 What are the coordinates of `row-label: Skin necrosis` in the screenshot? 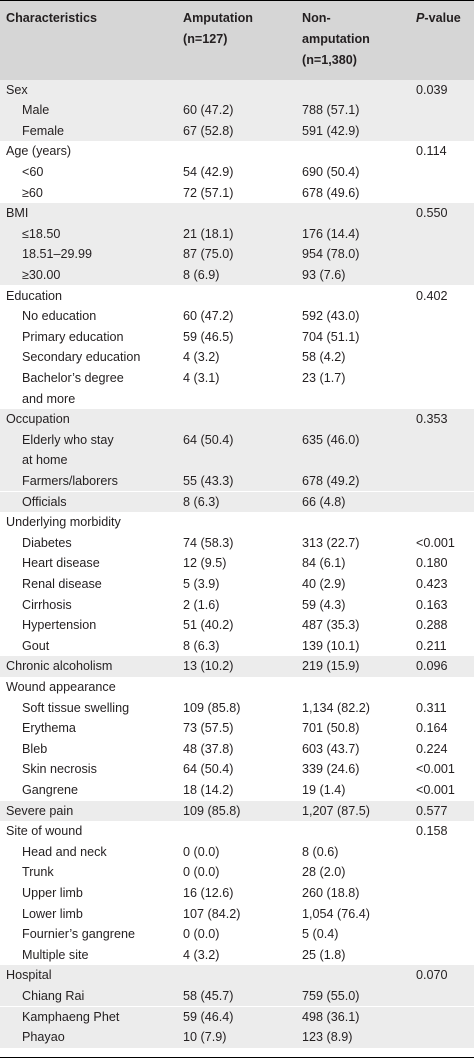 It's located at (59, 769).